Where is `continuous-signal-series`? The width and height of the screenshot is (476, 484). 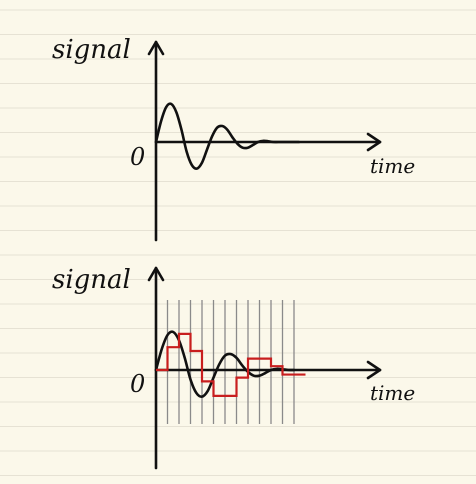
continuous-signal-series is located at coordinates (227, 136).